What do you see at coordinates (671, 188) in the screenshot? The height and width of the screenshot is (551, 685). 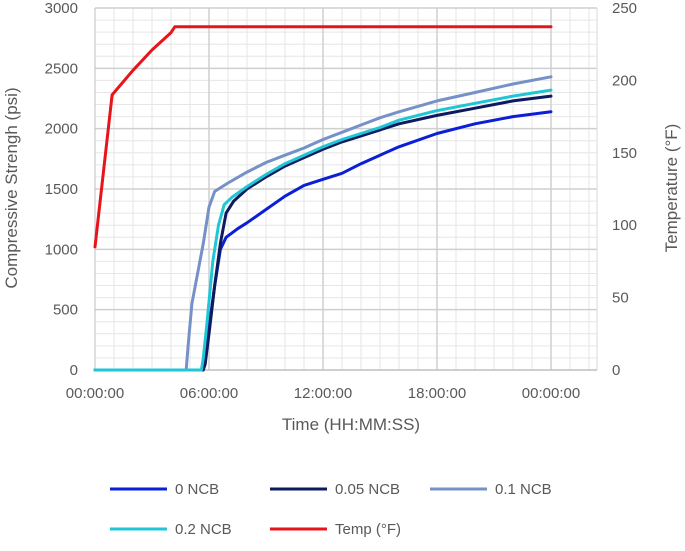 I see `y2-axis-title: Temperature (°F)` at bounding box center [671, 188].